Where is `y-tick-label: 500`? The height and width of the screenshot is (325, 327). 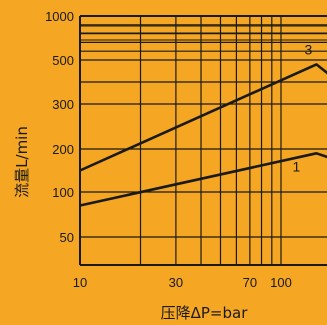
y-tick-label: 500 is located at coordinates (63, 60).